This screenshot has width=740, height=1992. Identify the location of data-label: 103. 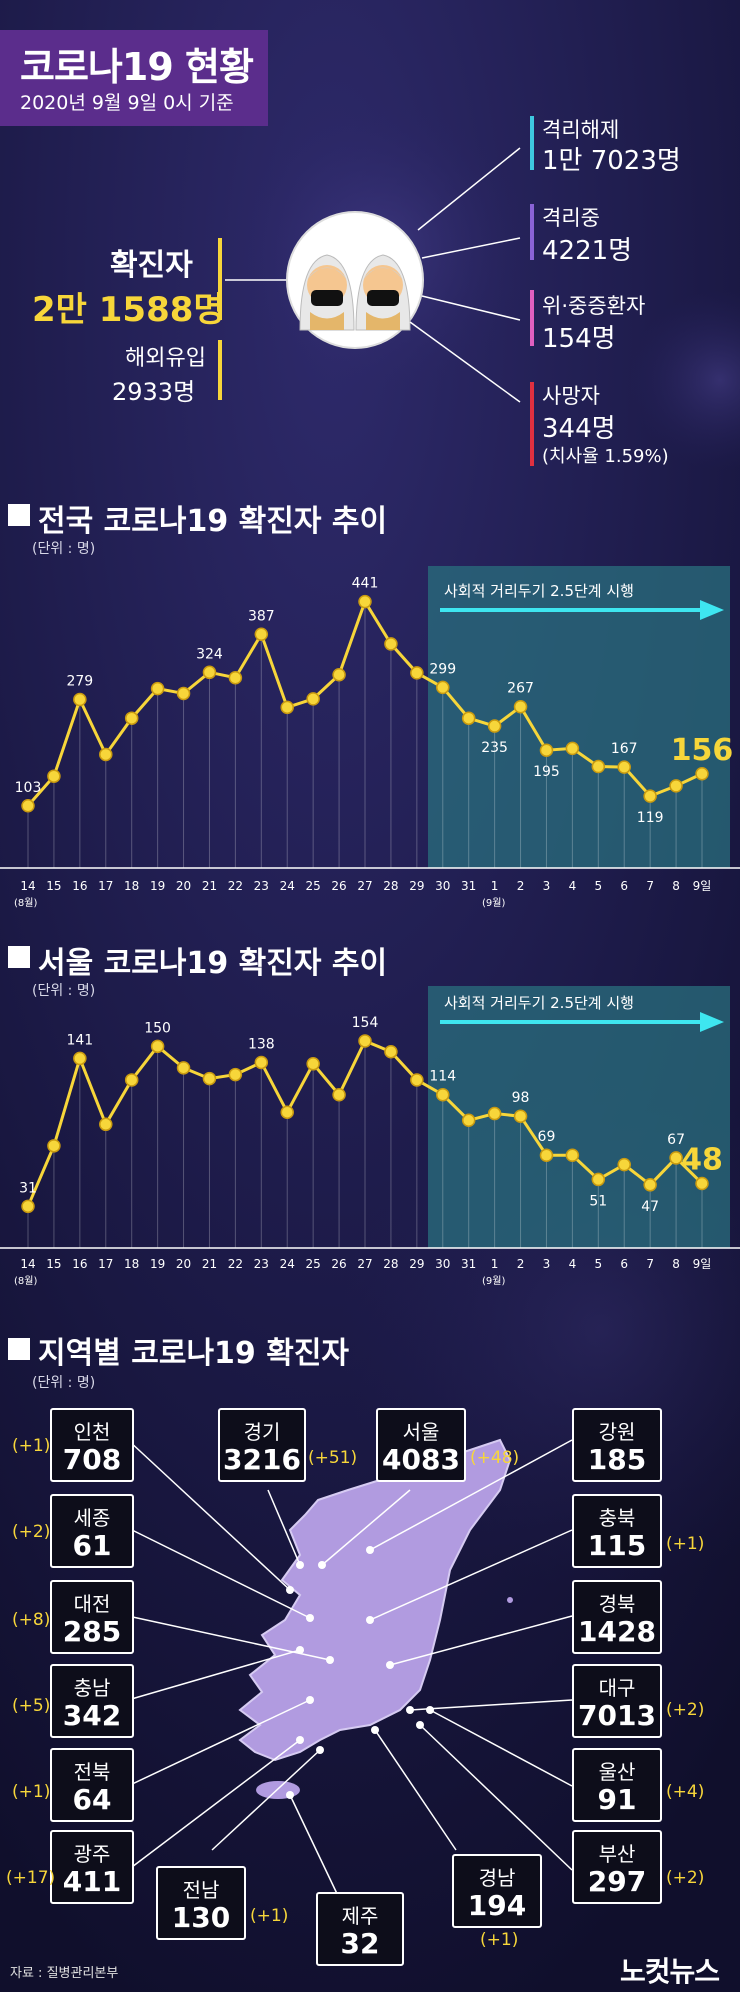
(28, 788).